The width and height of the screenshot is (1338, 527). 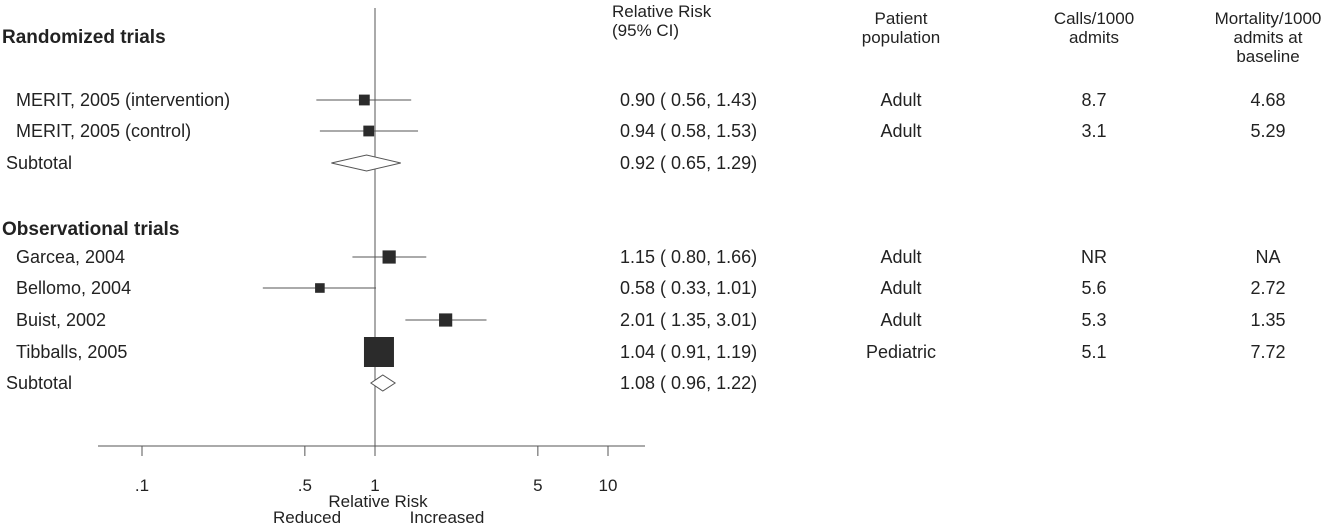 What do you see at coordinates (1094, 131) in the screenshot?
I see `calls-value: 3.1` at bounding box center [1094, 131].